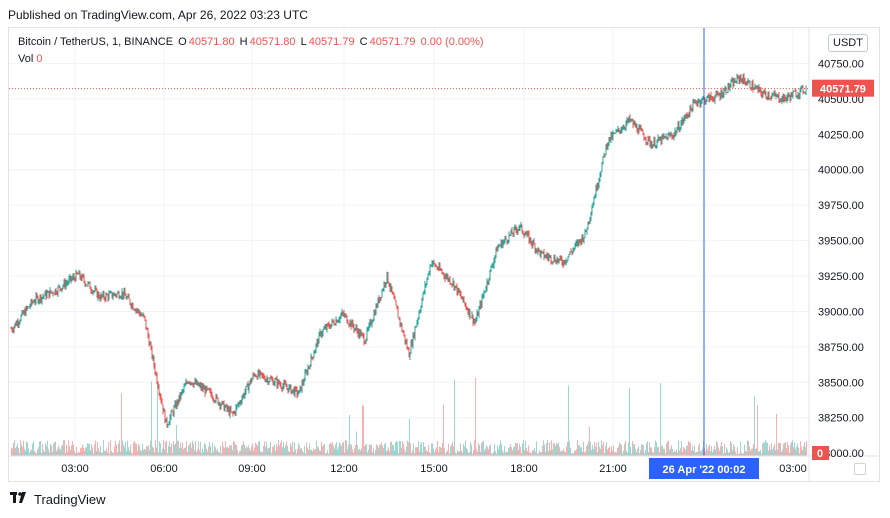  Describe the element at coordinates (860, 469) in the screenshot. I see `settings-corner-box` at that location.